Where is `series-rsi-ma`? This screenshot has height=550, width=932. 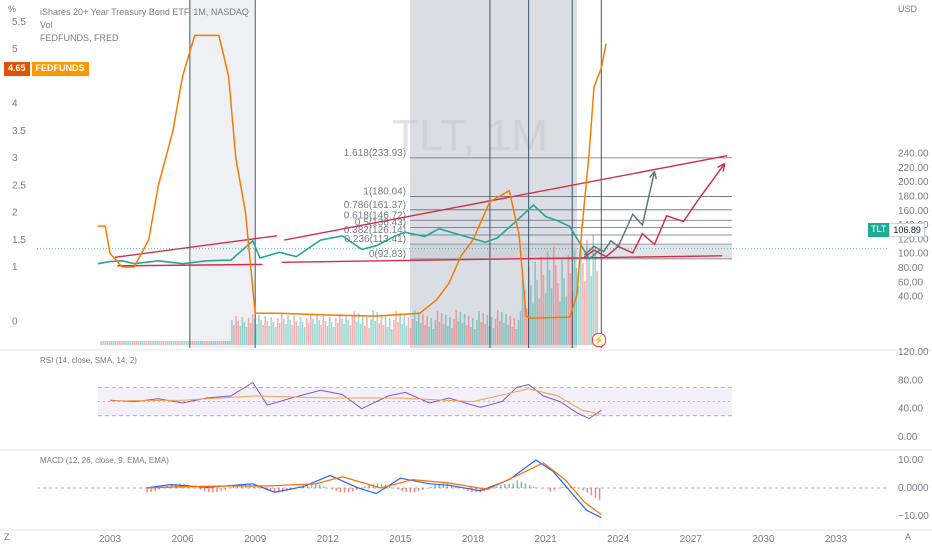 series-rsi-ma is located at coordinates (355, 401).